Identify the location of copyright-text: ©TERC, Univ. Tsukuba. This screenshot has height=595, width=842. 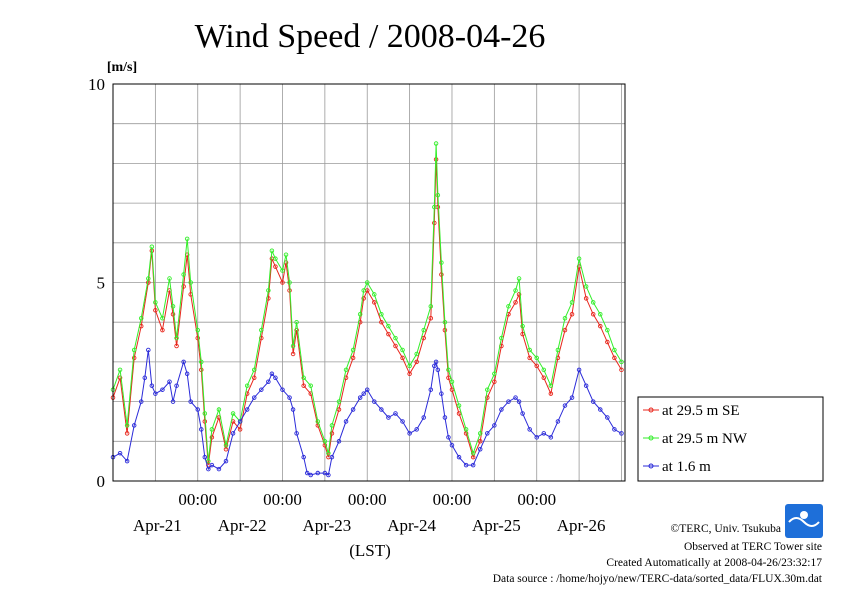
(726, 529).